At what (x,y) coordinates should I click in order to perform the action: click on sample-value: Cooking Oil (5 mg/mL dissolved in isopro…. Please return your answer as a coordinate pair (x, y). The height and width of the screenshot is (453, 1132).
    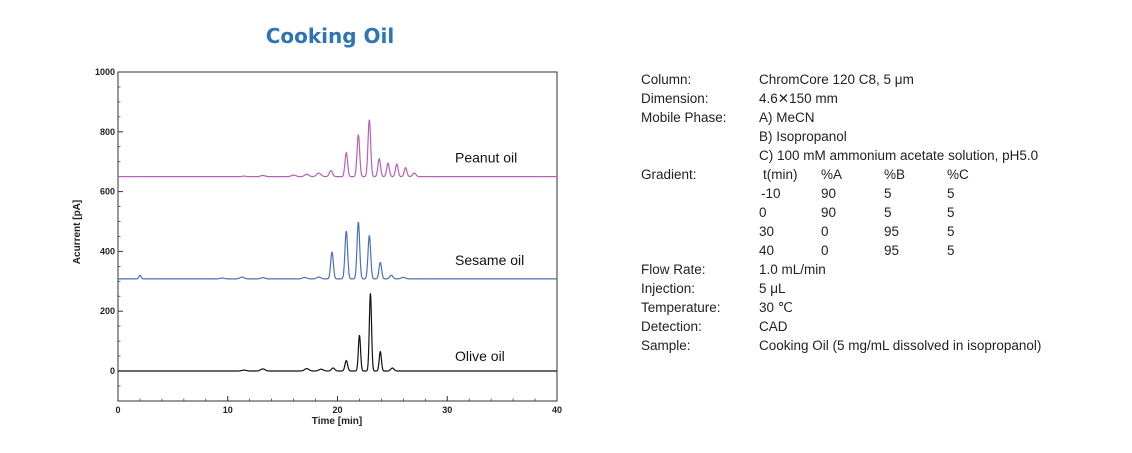
    Looking at the image, I should click on (900, 345).